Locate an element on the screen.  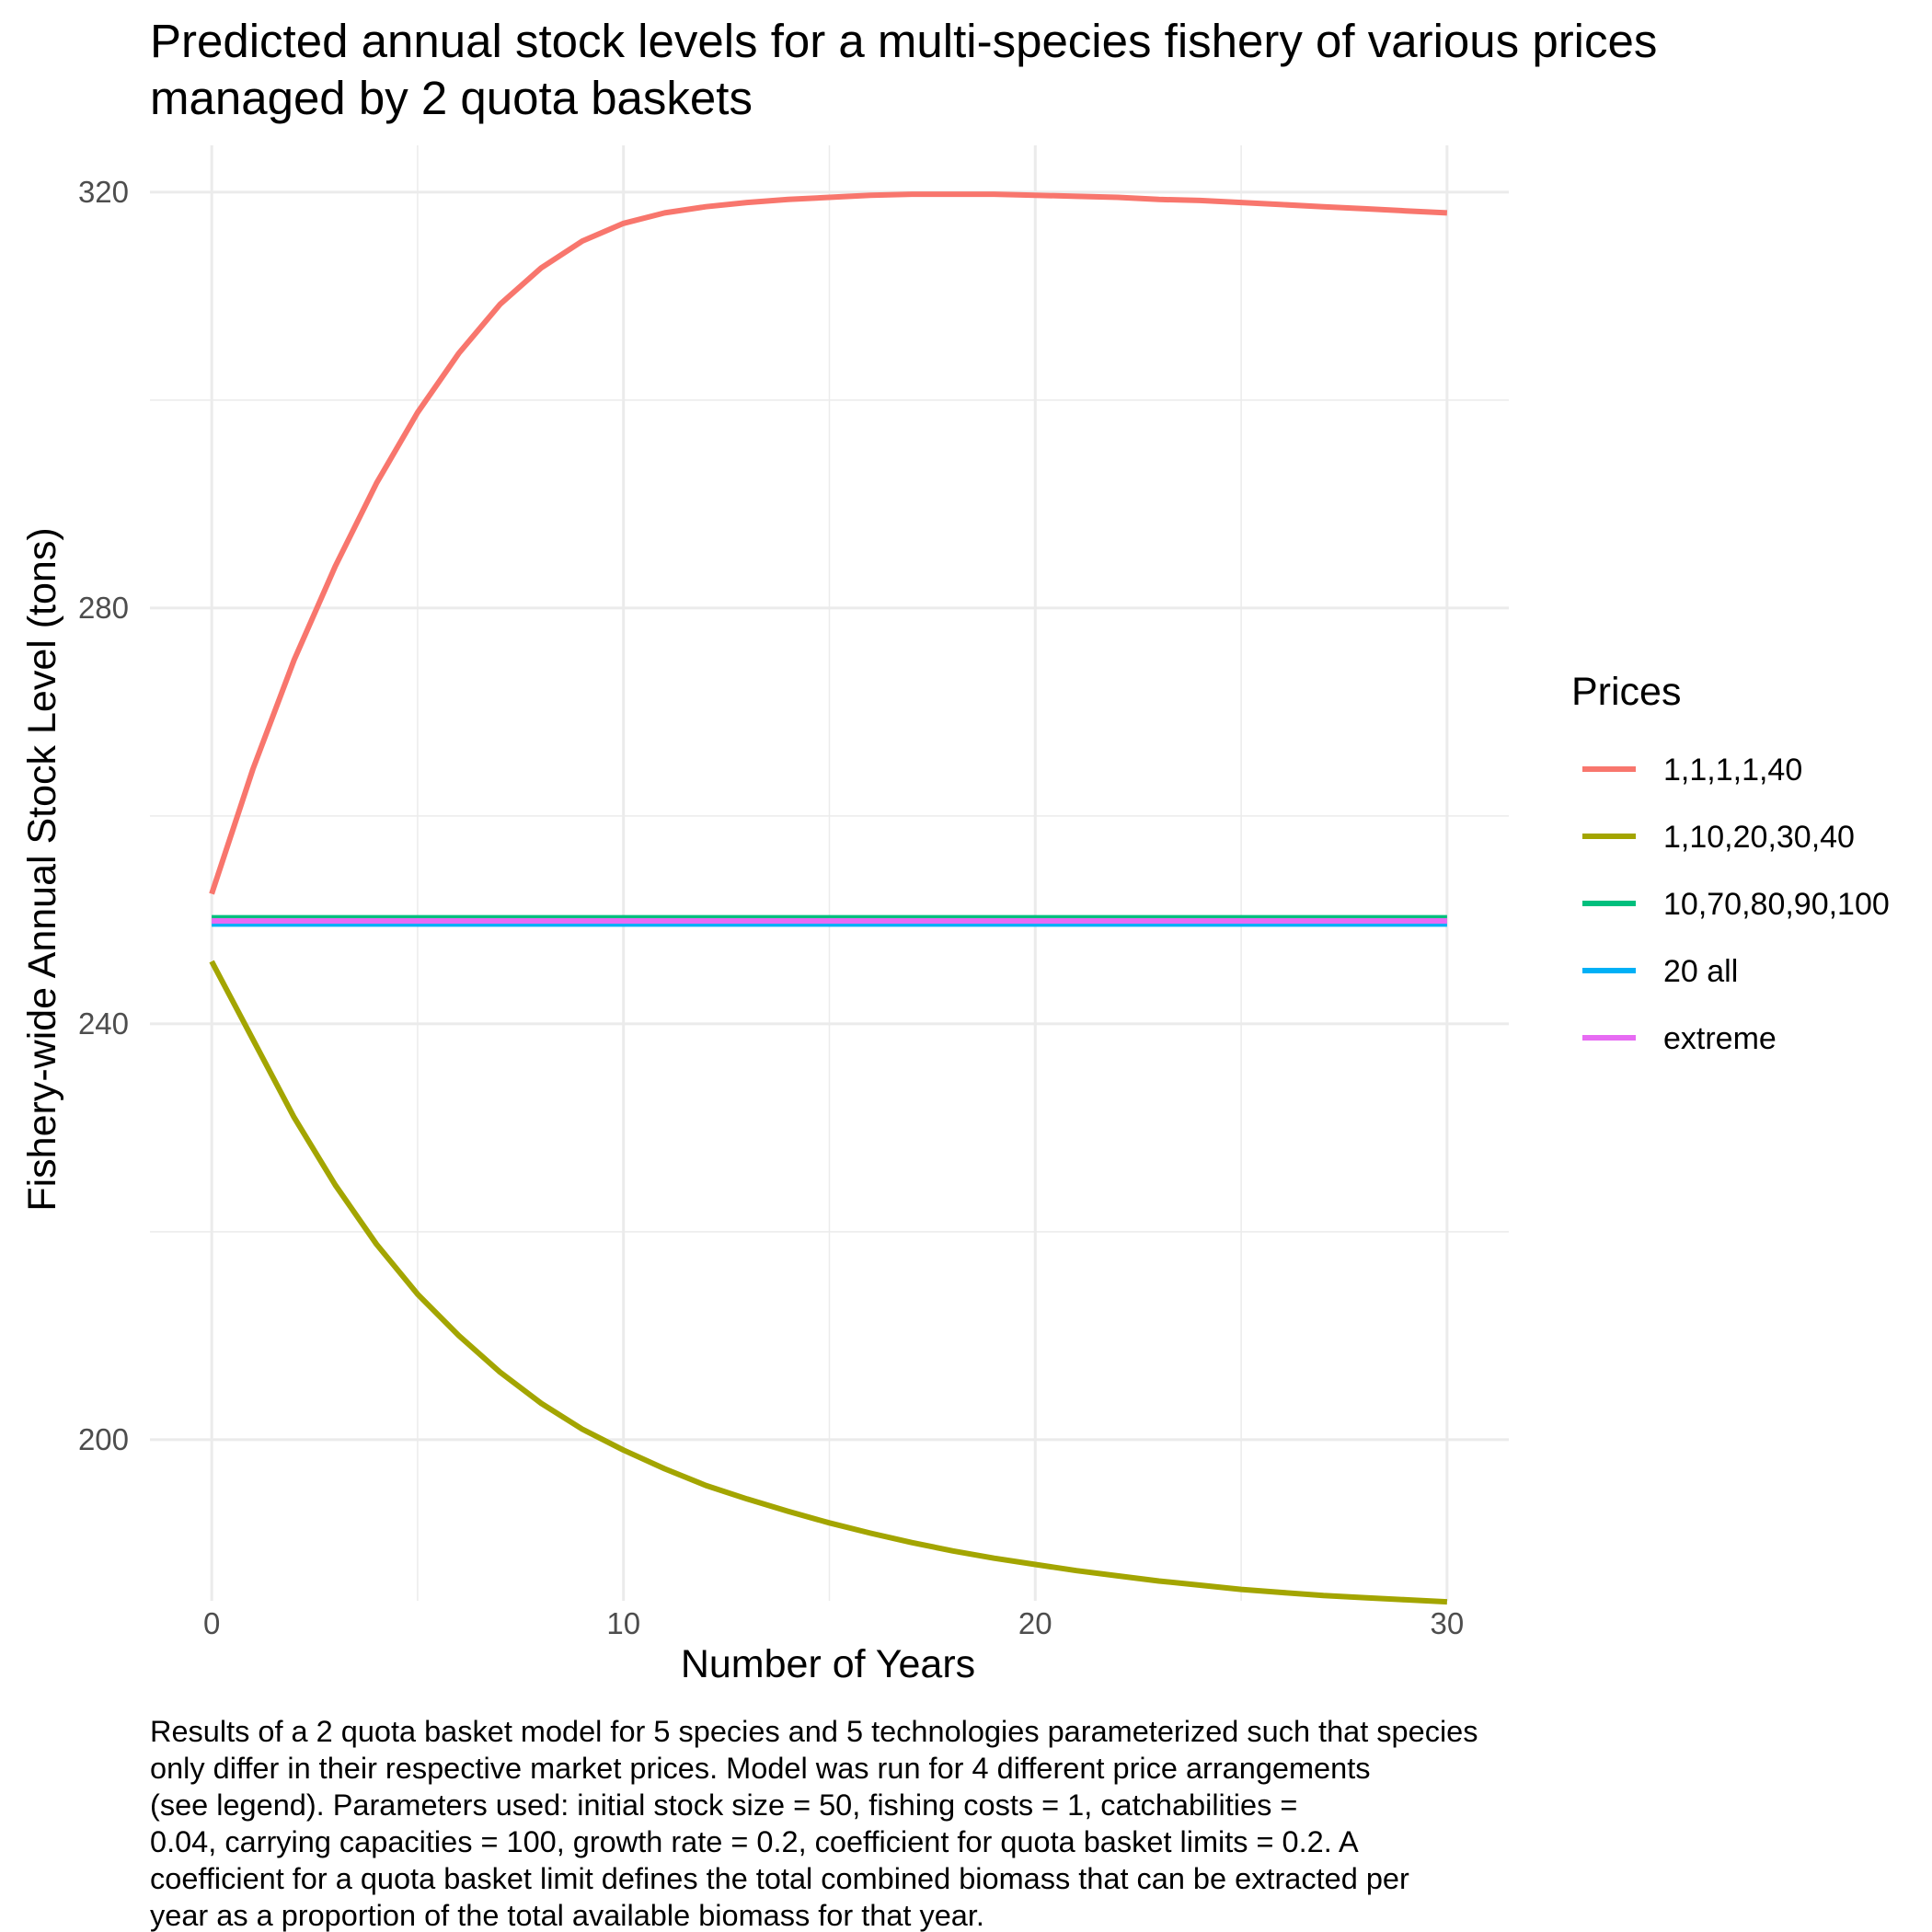
legend-label-2: 10,70,80,90,100 is located at coordinates (1776, 904).